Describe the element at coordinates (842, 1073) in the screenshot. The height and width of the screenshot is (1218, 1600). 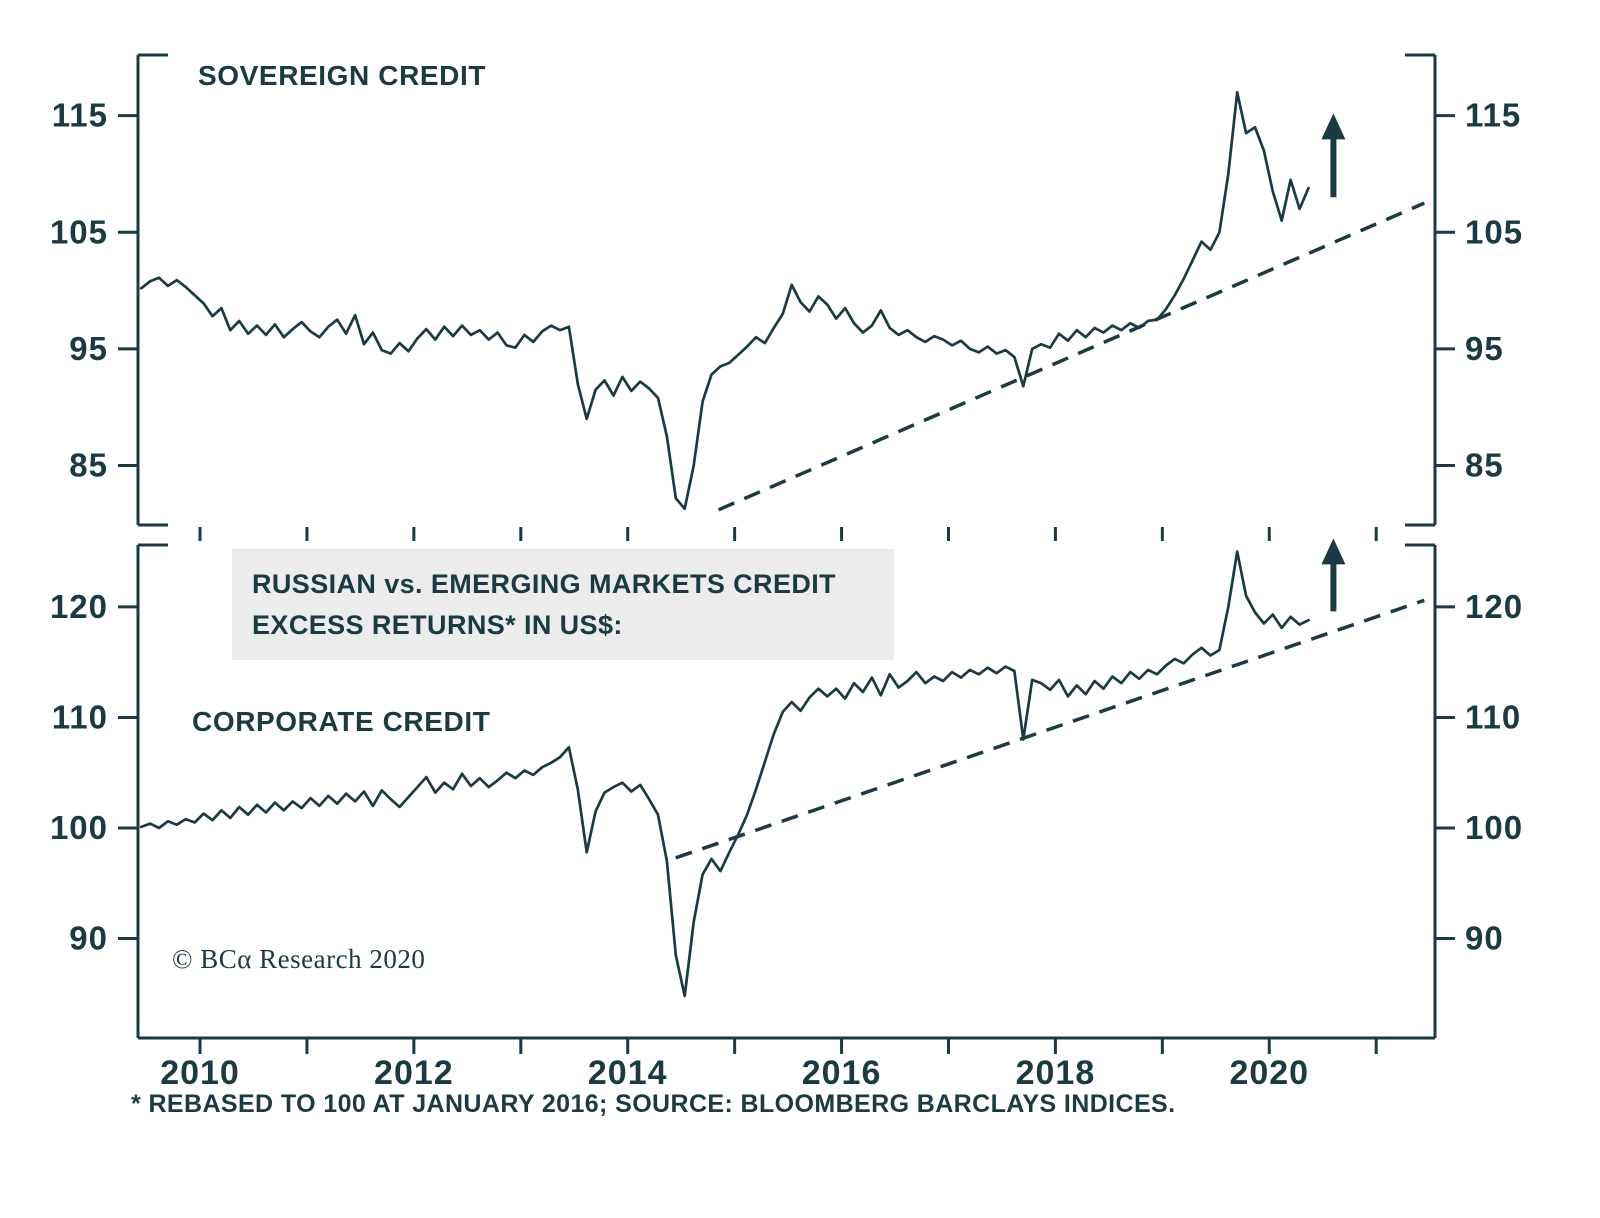
I see `x-tick-label: 2016` at that location.